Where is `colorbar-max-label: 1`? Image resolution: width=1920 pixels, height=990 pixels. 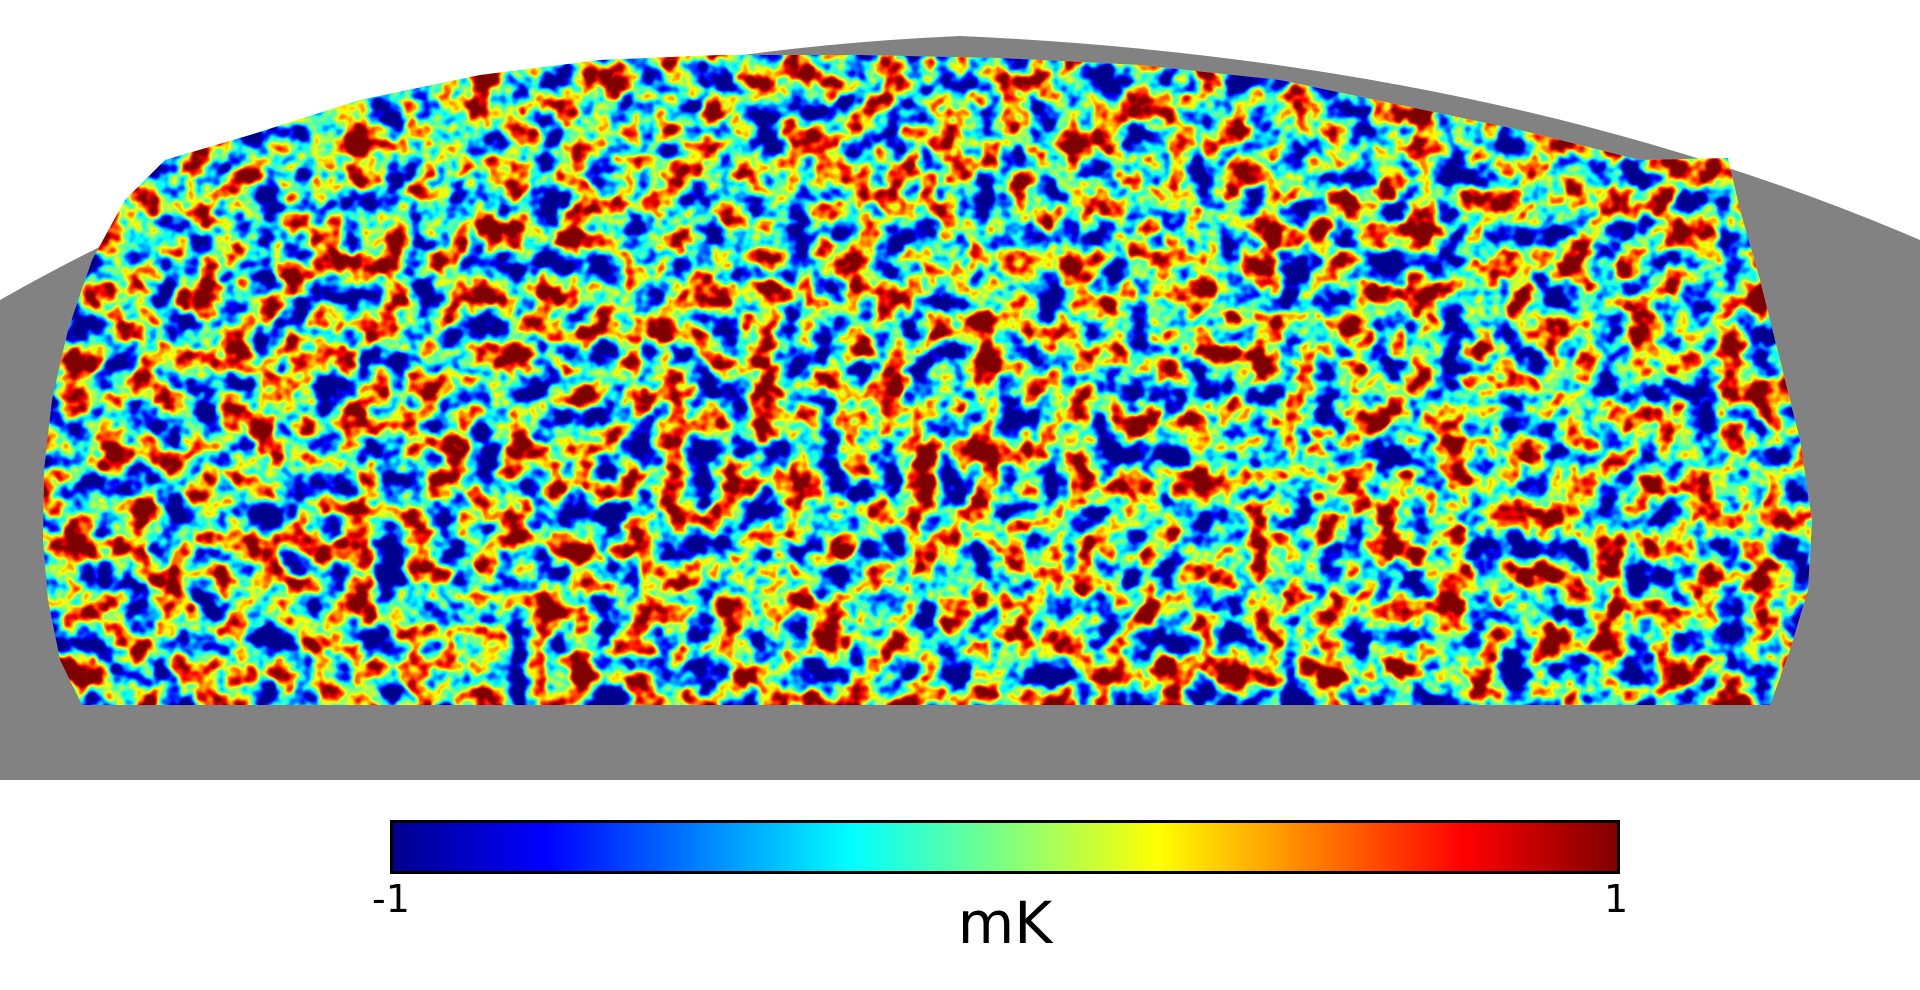
colorbar-max-label: 1 is located at coordinates (1616, 899).